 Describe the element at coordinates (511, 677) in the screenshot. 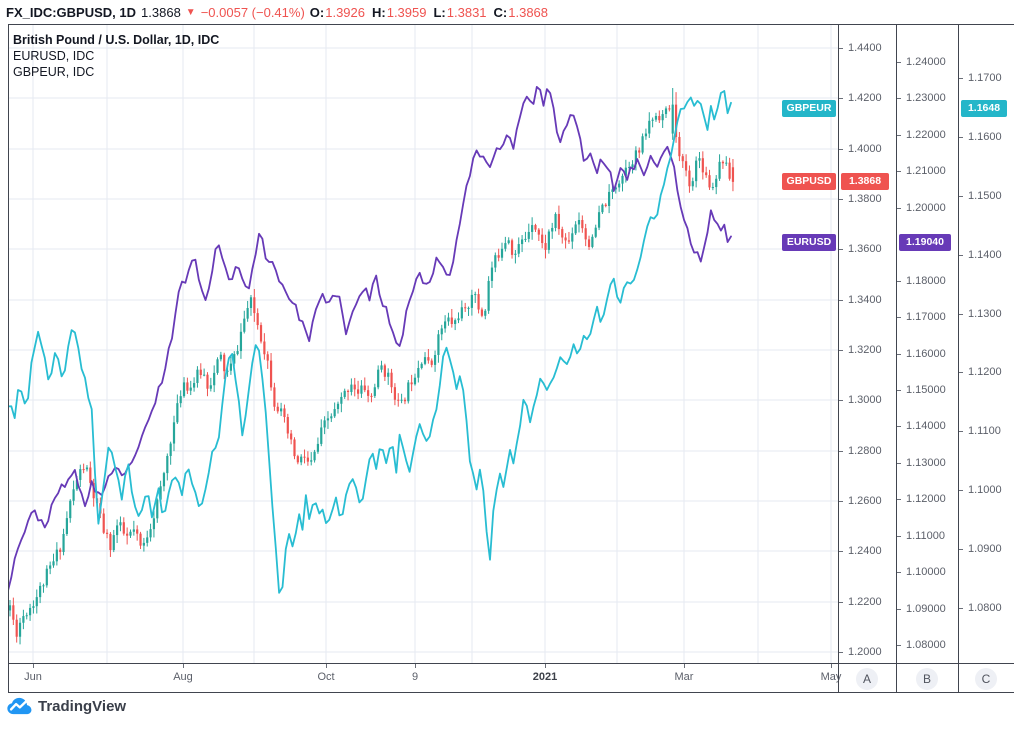

I see `time-axis: Jun Aug Oct 9 2021 Mar May` at that location.